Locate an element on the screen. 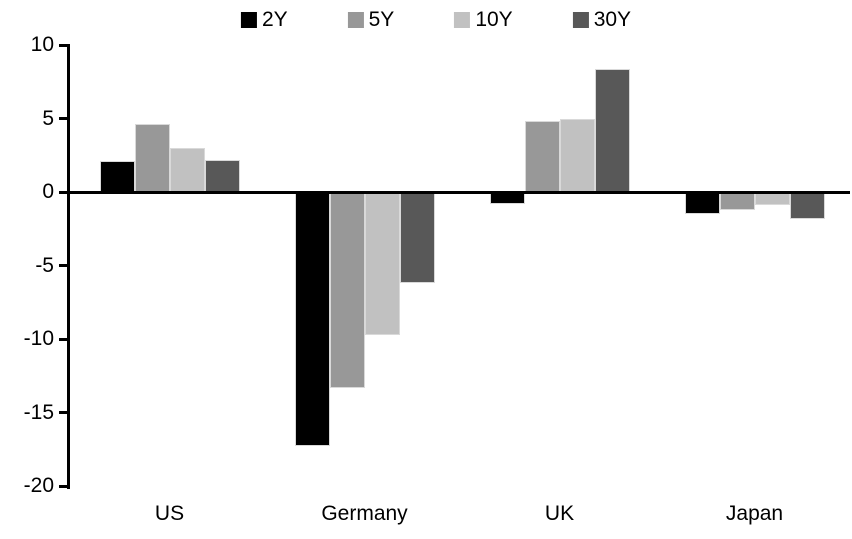 This screenshot has height=539, width=852. bar-germany-30y is located at coordinates (417, 238).